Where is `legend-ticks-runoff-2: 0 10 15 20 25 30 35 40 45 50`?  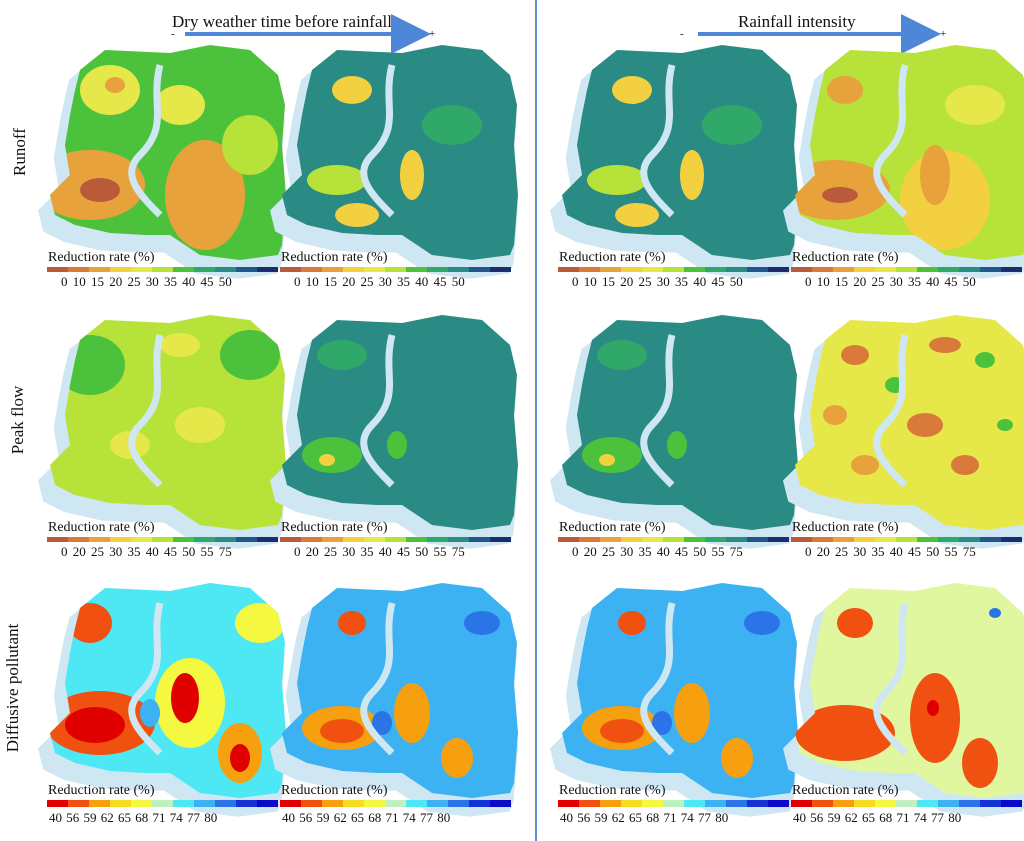
legend-ticks-runoff-2: 0 10 15 20 25 30 35 40 45 50 is located at coordinates (379, 281).